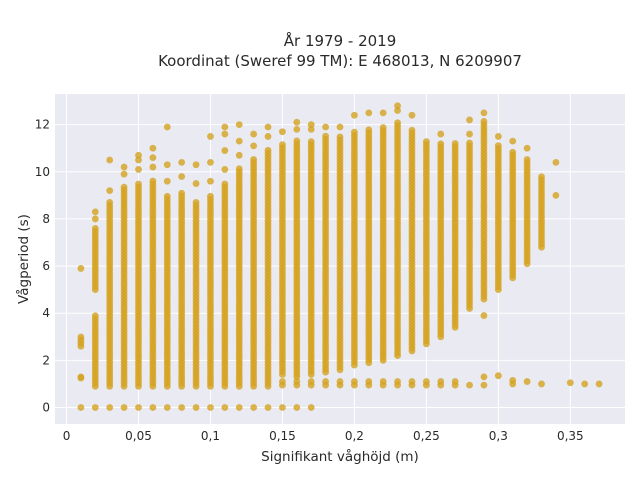 This screenshot has height=484, width=640. Describe the element at coordinates (23, 259) in the screenshot. I see `y-axis-label: Vågperiod (s)` at that location.